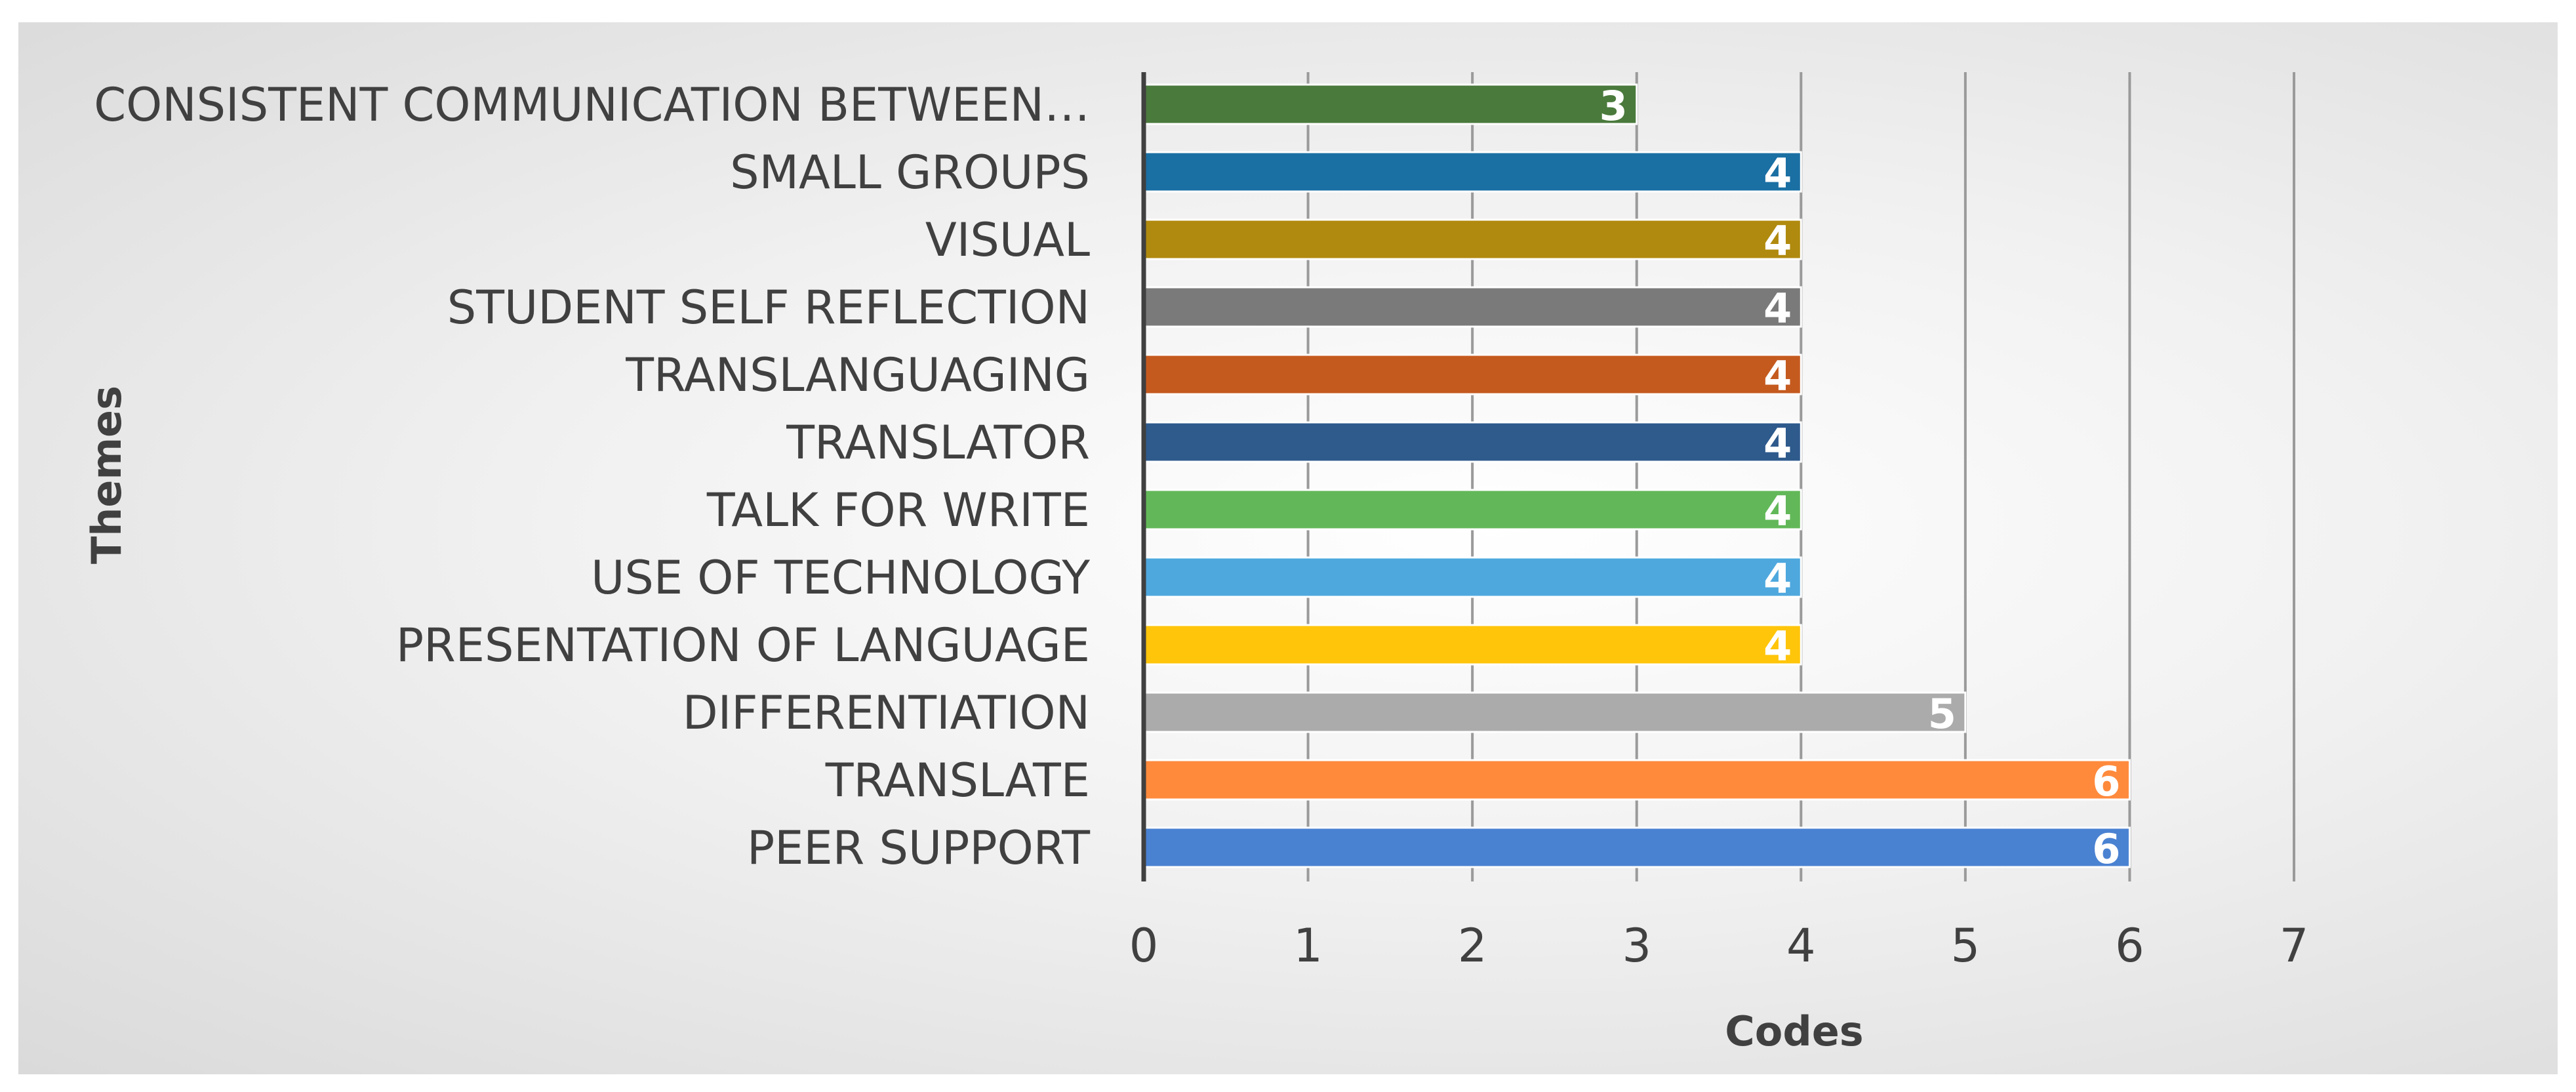 Image resolution: width=2576 pixels, height=1092 pixels. What do you see at coordinates (1794, 1031) in the screenshot?
I see `x-axis-title: Codes` at bounding box center [1794, 1031].